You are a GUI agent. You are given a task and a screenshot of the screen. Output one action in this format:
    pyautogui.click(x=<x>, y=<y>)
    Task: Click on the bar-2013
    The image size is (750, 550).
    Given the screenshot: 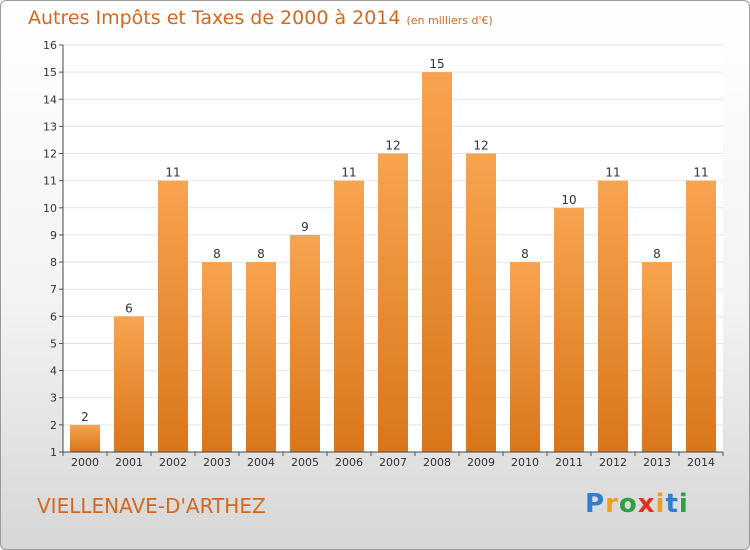 What is the action you would take?
    pyautogui.click(x=657, y=357)
    